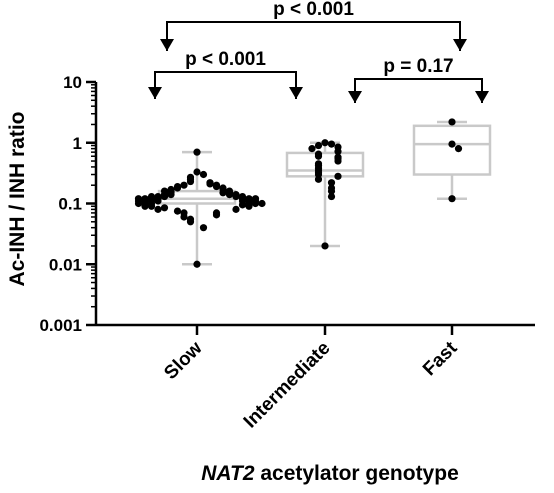  Describe the element at coordinates (225, 85) in the screenshot. I see `bracket-slow-intermediate-line` at that location.